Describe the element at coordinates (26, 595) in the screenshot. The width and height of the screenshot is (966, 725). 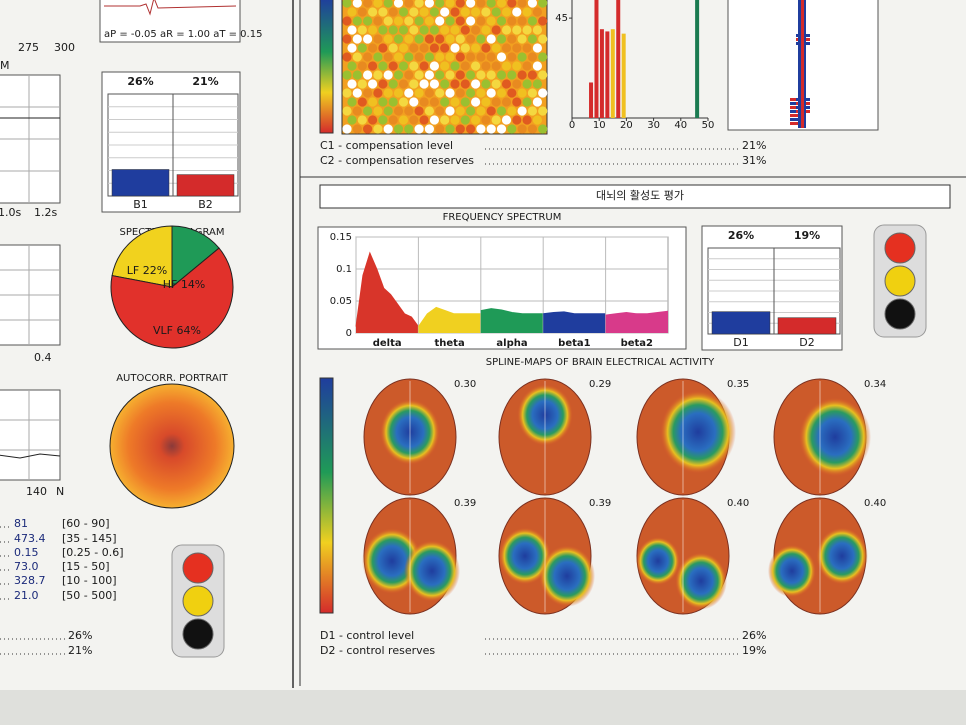
I see `index-value: 21.0` at that location.